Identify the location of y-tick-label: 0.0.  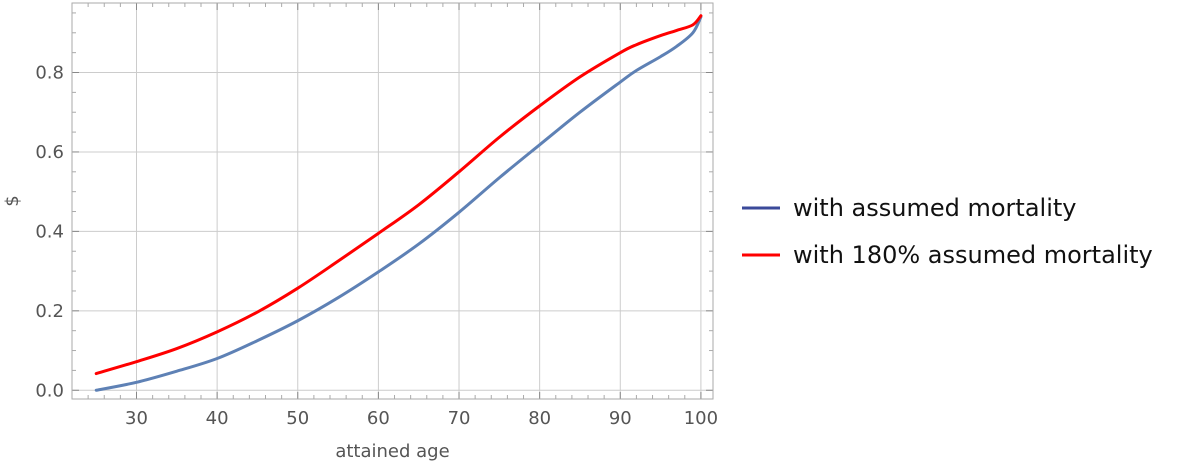
(49, 390).